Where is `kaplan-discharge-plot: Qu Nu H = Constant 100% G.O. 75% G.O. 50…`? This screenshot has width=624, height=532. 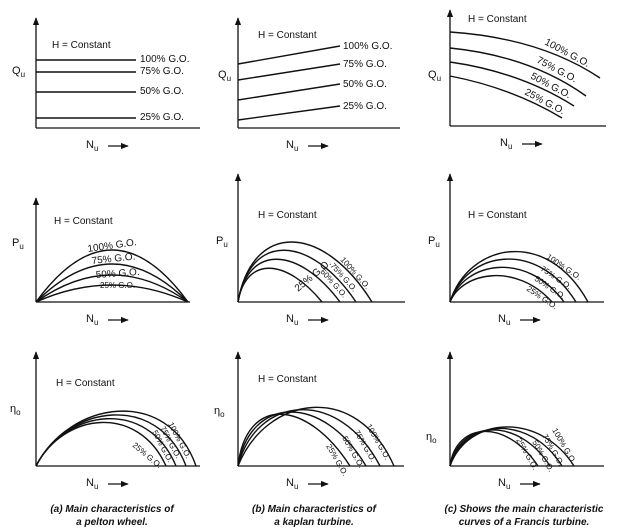
kaplan-discharge-plot: Qu Nu H = Constant 100% G.O. 75% G.O. 50… is located at coordinates (309, 85).